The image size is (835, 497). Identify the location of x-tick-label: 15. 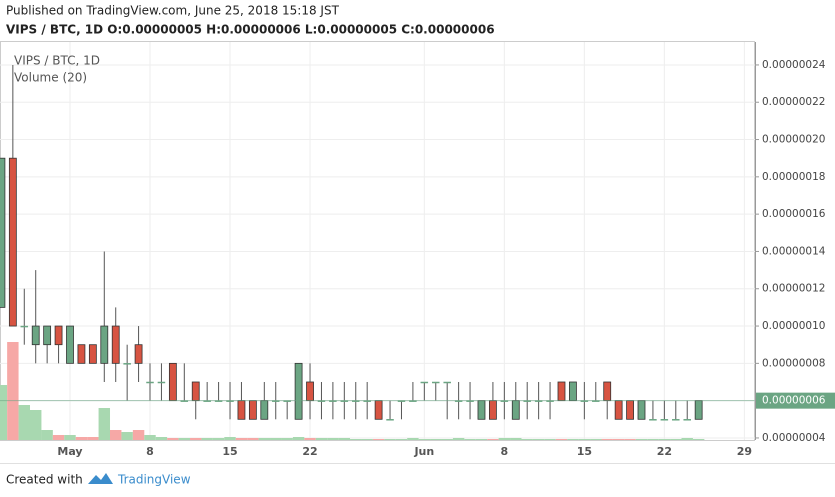
(584, 451).